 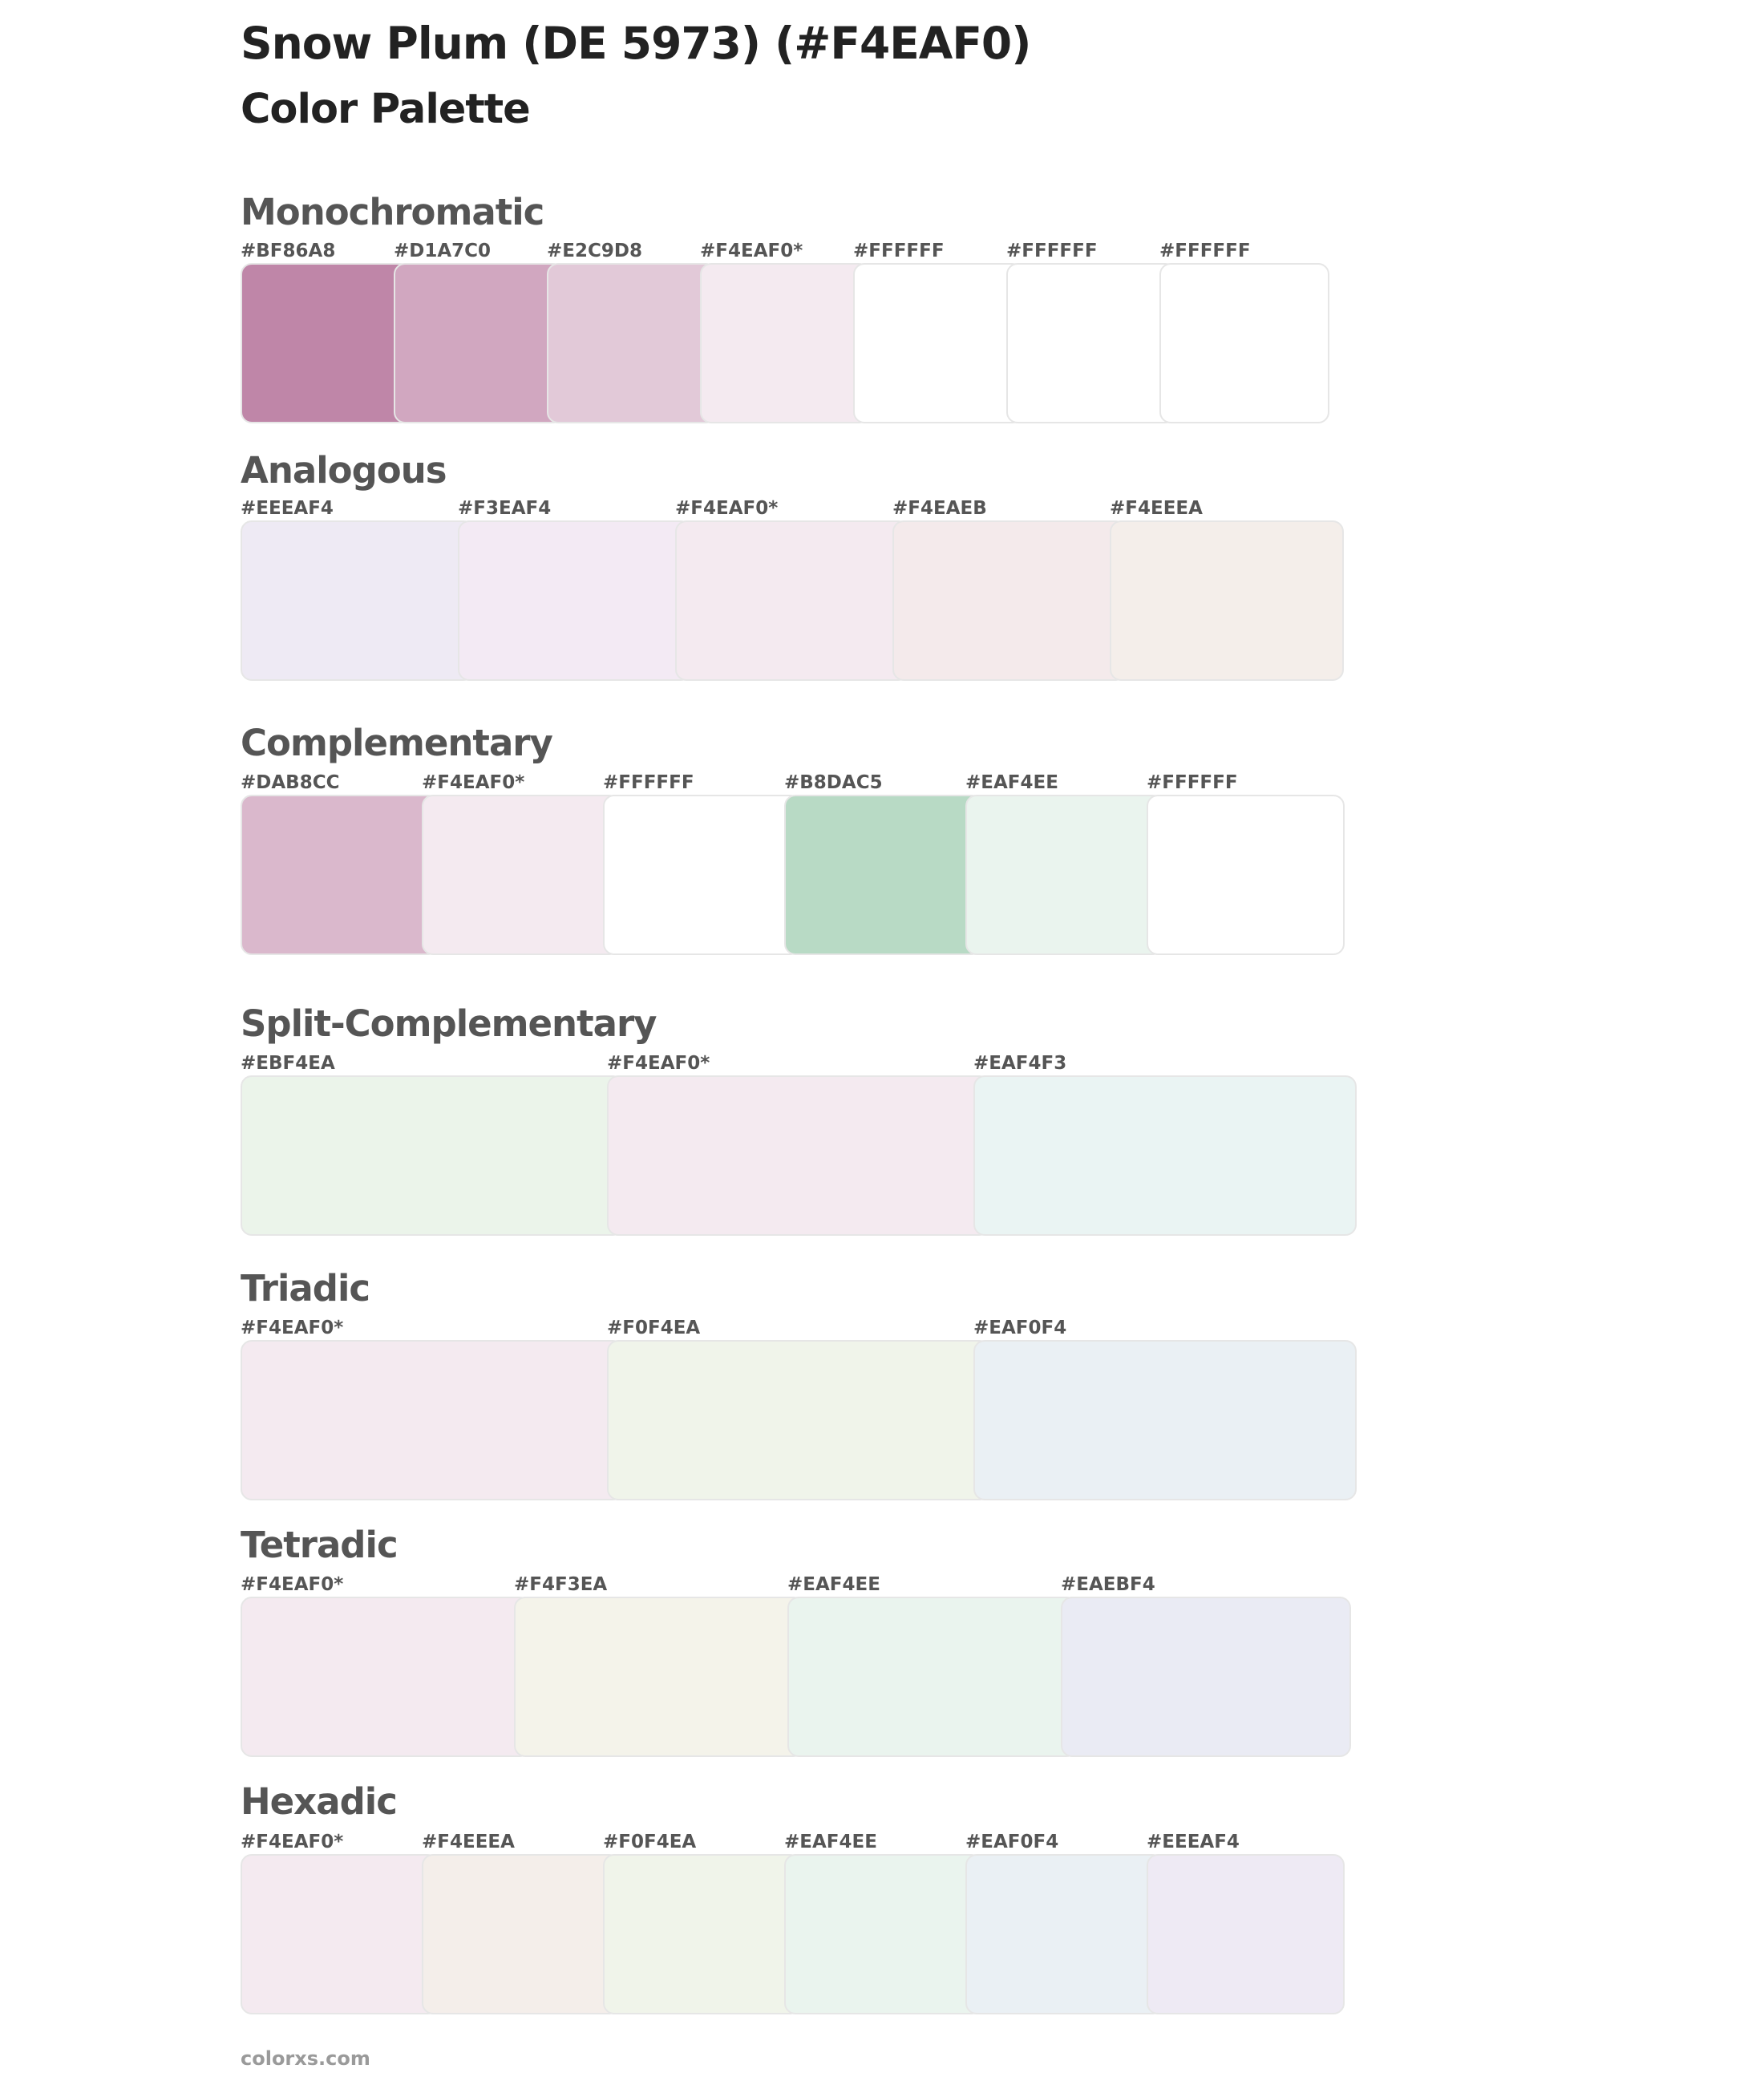 I want to click on color-hex-label: #EAEBF4, so click(x=1108, y=1584).